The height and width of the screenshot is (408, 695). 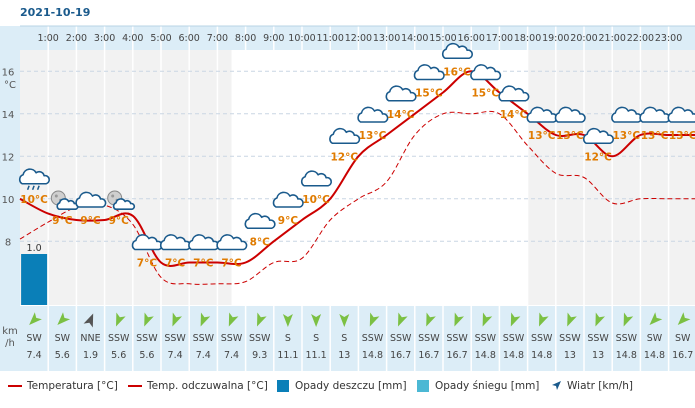 I want to click on wind-axis-unit-h: /h, so click(x=10, y=343).